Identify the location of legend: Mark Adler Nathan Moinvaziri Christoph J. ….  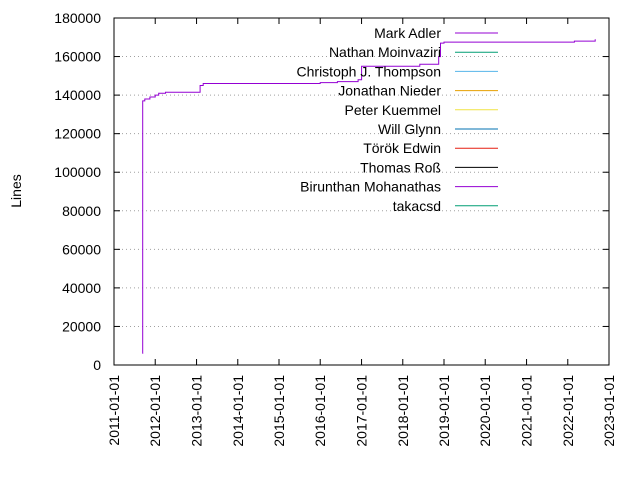
(397, 119).